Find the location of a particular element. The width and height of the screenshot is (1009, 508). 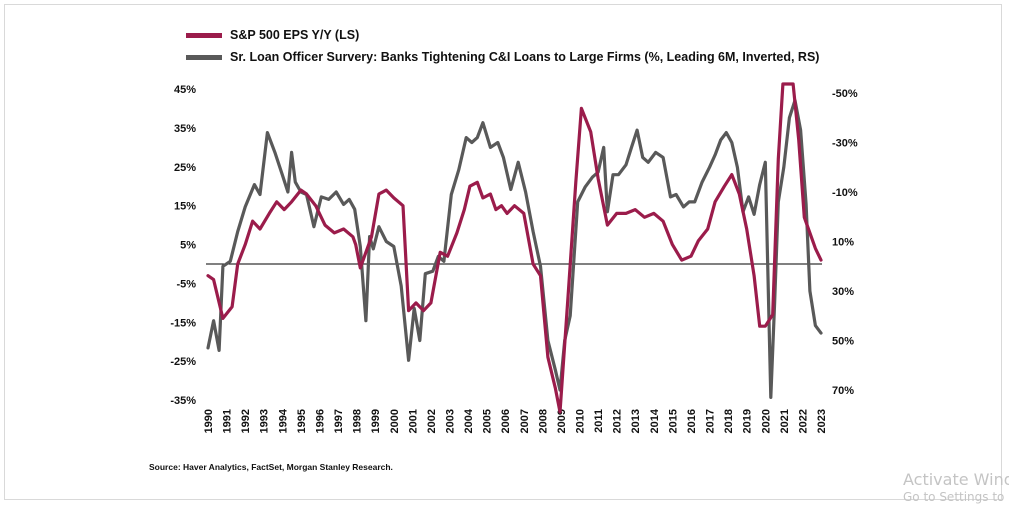

x-axis-tick-label: 1993 is located at coordinates (265, 421).